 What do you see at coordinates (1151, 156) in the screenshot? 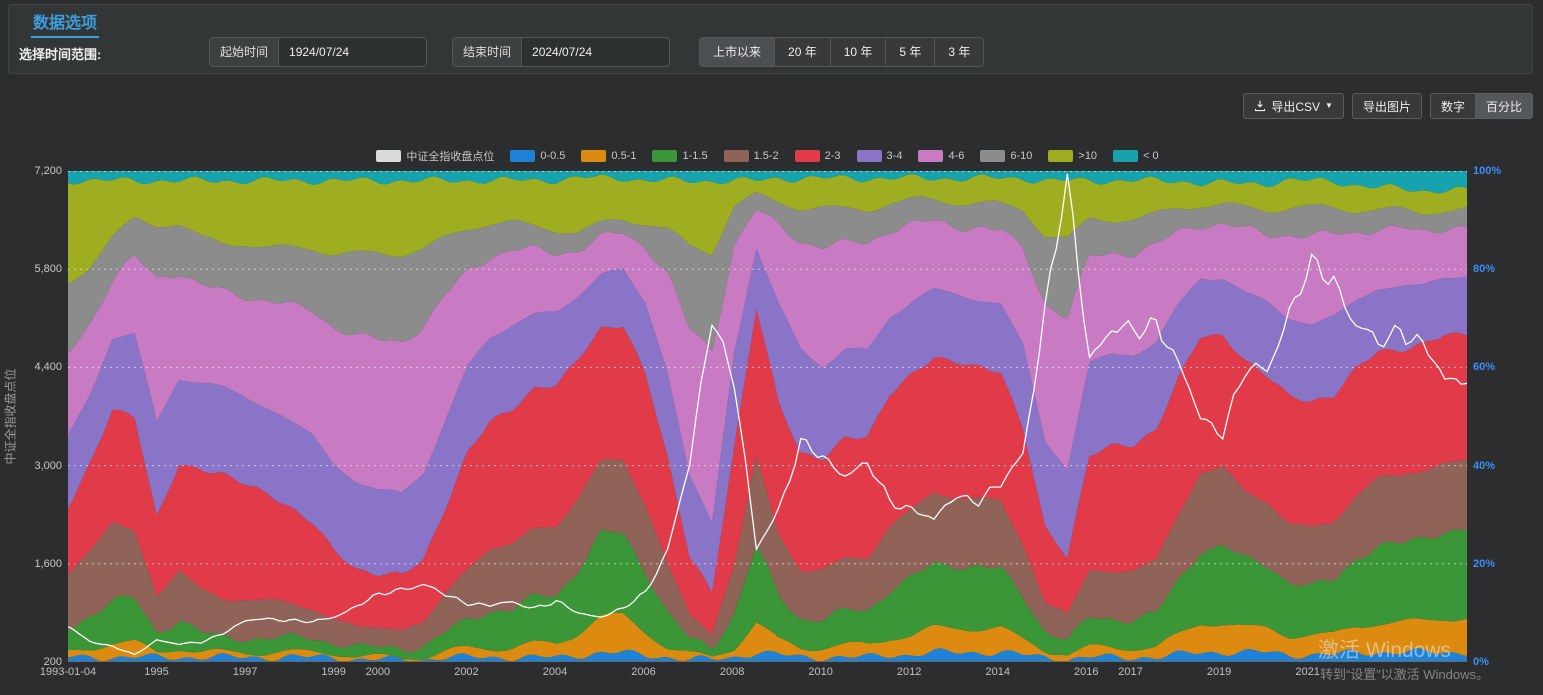
I see `legend-label: < 0` at bounding box center [1151, 156].